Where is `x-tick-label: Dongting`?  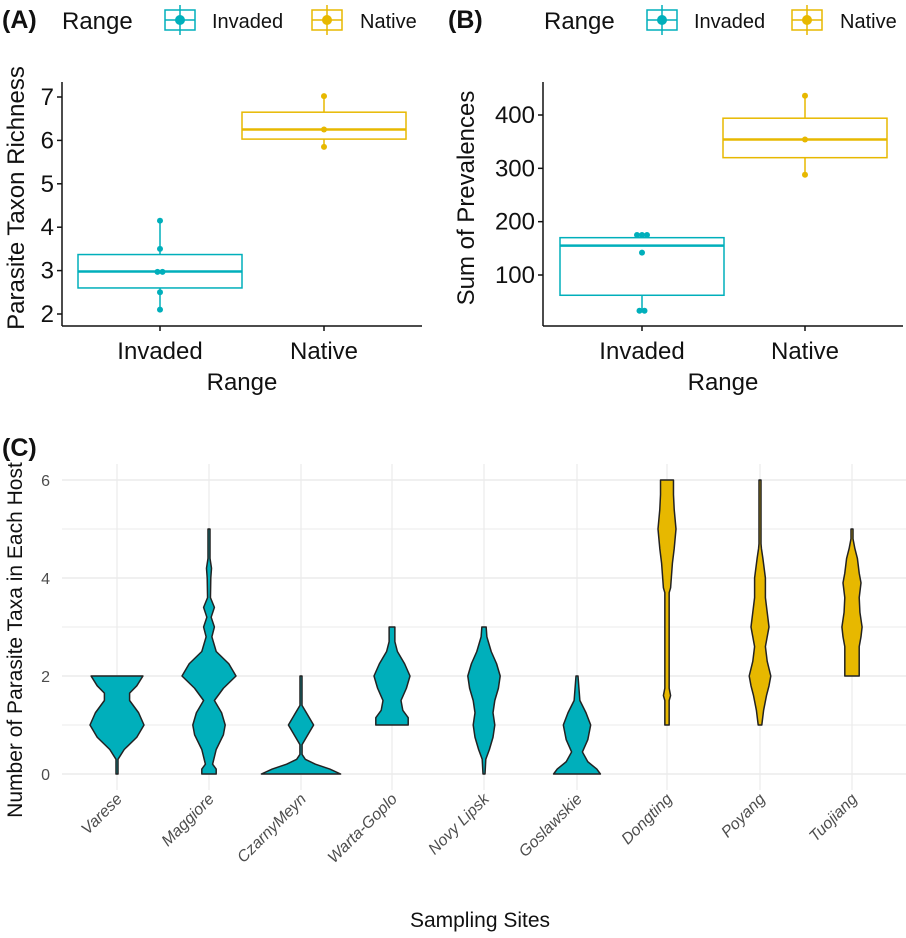 x-tick-label: Dongting is located at coordinates (647, 819).